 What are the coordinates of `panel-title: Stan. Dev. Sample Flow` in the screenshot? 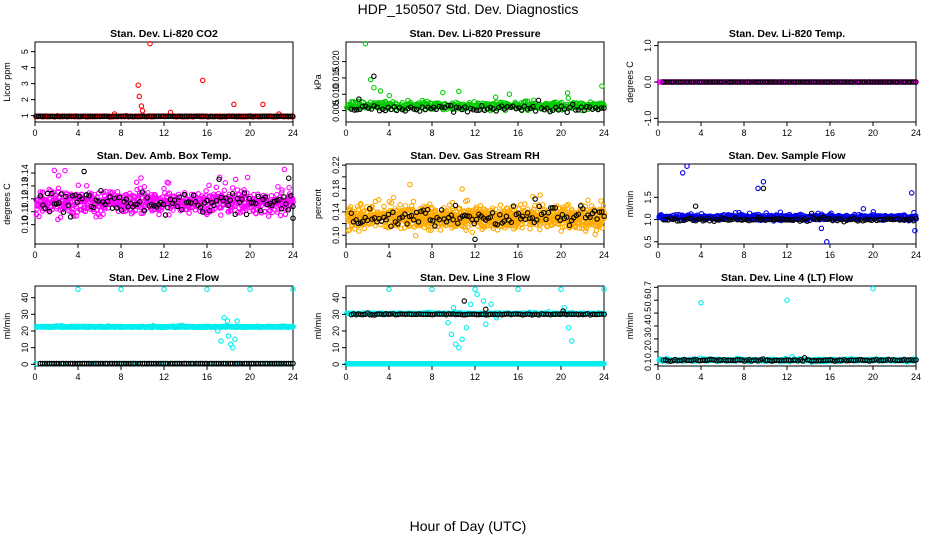 It's located at (787, 156).